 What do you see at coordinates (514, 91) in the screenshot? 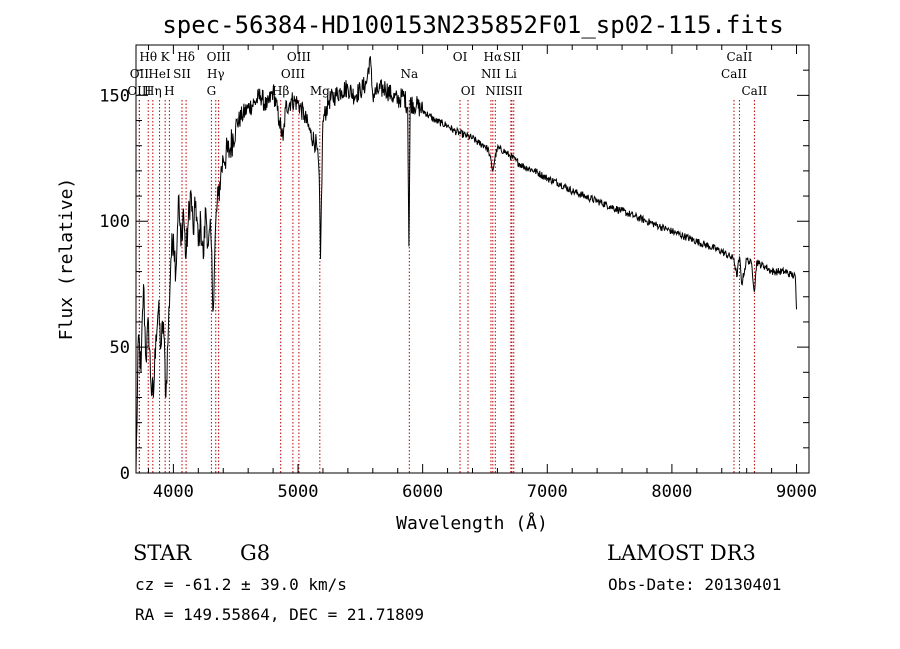
I see `line-marker-label-24: SII` at bounding box center [514, 91].